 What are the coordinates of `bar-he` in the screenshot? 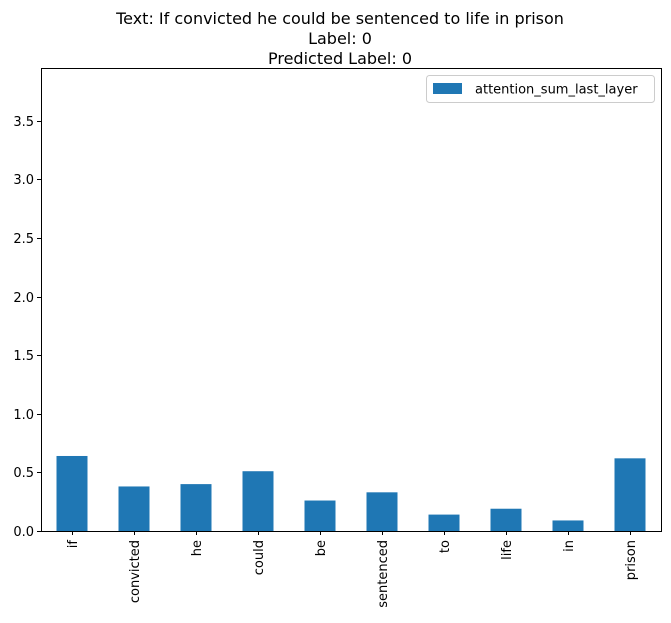 It's located at (196, 507).